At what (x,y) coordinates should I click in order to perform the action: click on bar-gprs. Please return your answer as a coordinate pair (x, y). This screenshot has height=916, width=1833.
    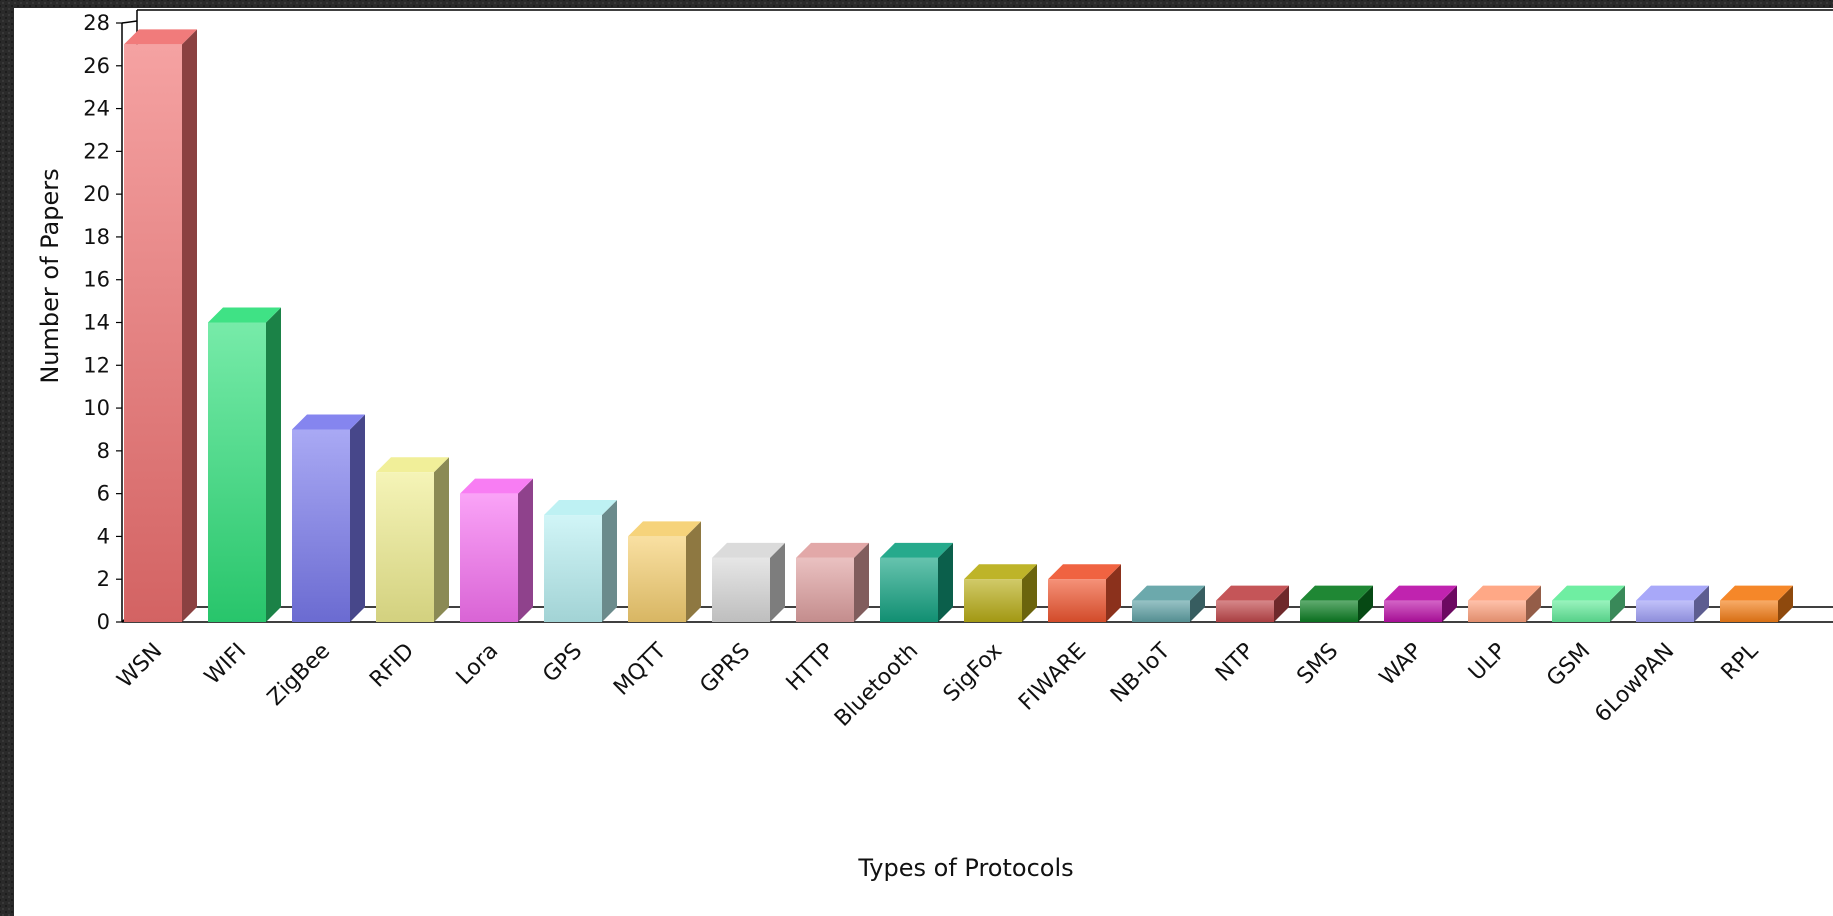
    Looking at the image, I should click on (748, 582).